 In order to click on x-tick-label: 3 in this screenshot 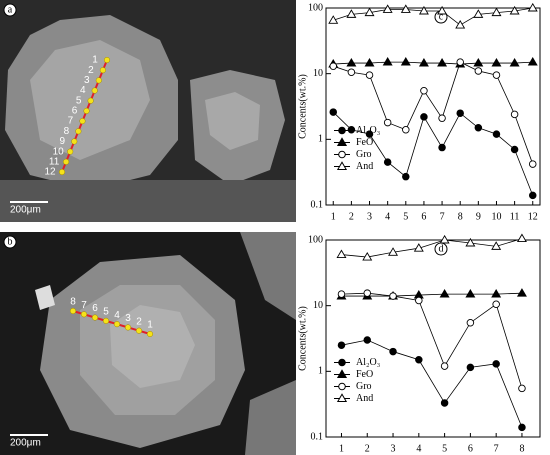, I will do `click(393, 448)`.